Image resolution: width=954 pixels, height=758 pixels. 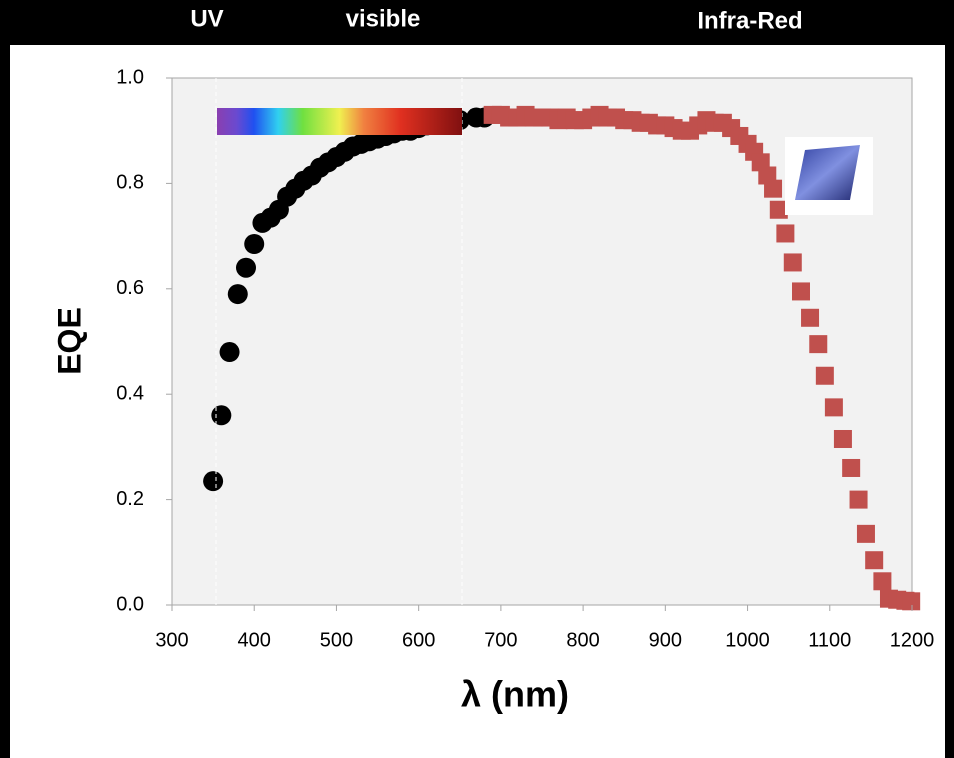 I want to click on x-tick-label: 800, so click(x=582, y=640).